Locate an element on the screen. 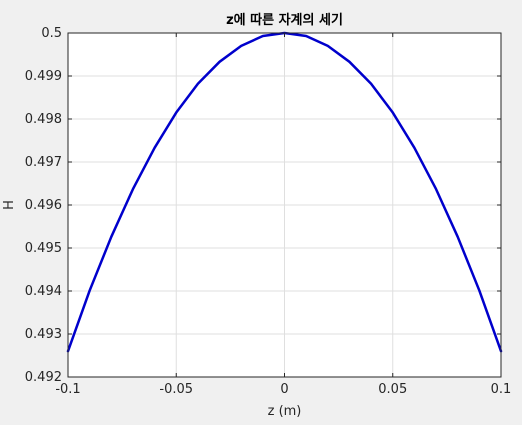  x-axis-label: z (m) is located at coordinates (285, 411).